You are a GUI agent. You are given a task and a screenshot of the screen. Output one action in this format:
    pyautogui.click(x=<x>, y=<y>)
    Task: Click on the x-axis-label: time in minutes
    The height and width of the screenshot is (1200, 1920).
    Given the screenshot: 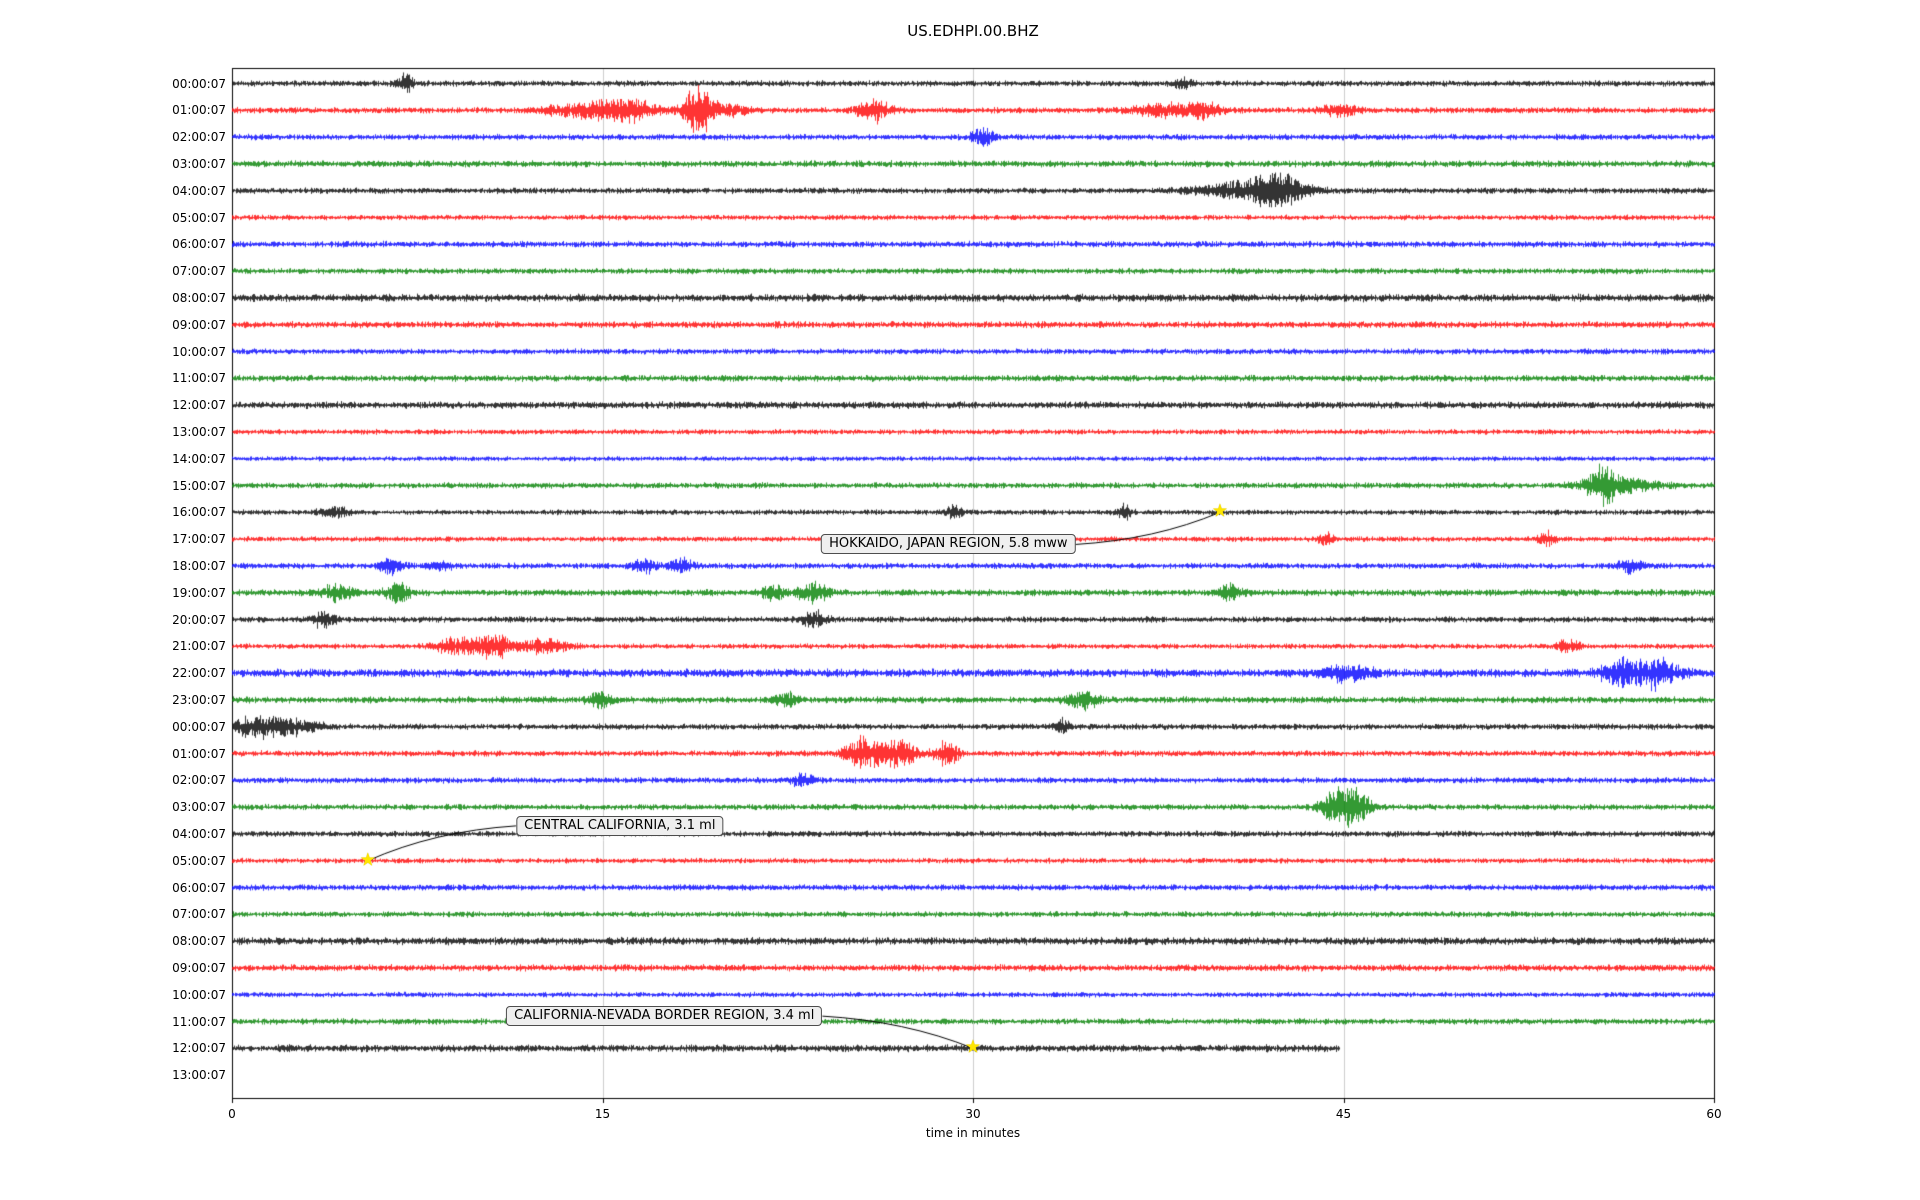 What is the action you would take?
    pyautogui.click(x=973, y=1133)
    